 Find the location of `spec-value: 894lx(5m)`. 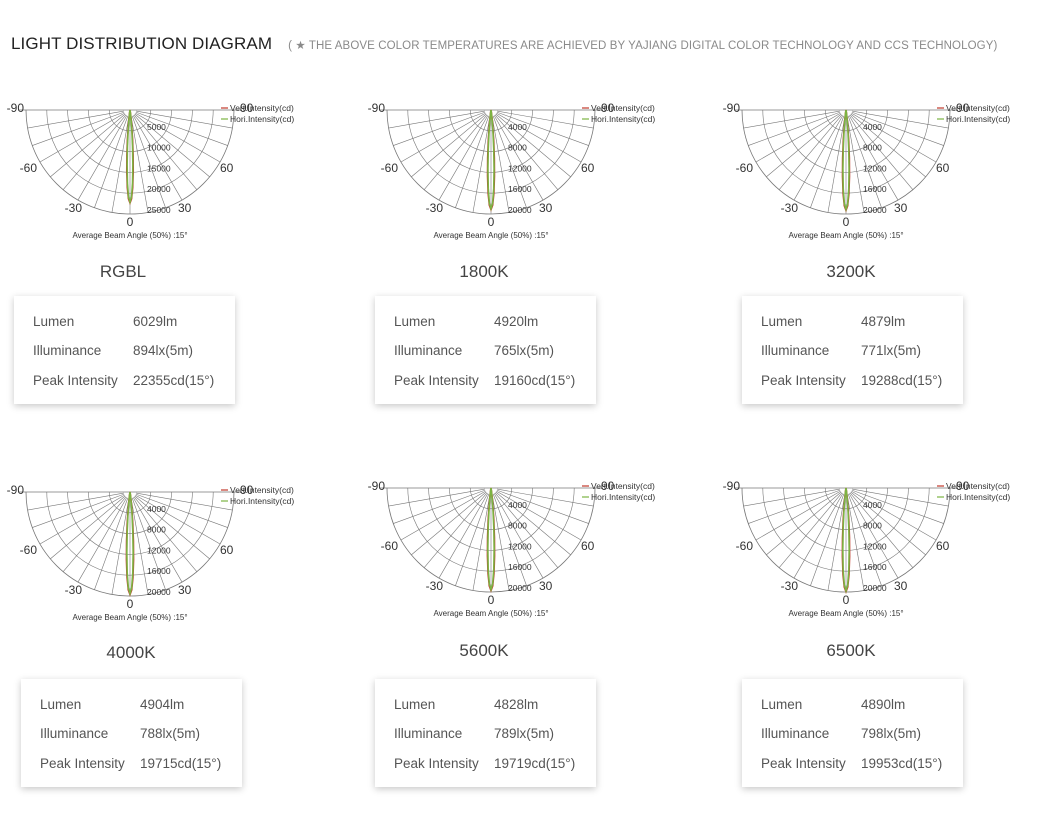

spec-value: 894lx(5m) is located at coordinates (163, 350).